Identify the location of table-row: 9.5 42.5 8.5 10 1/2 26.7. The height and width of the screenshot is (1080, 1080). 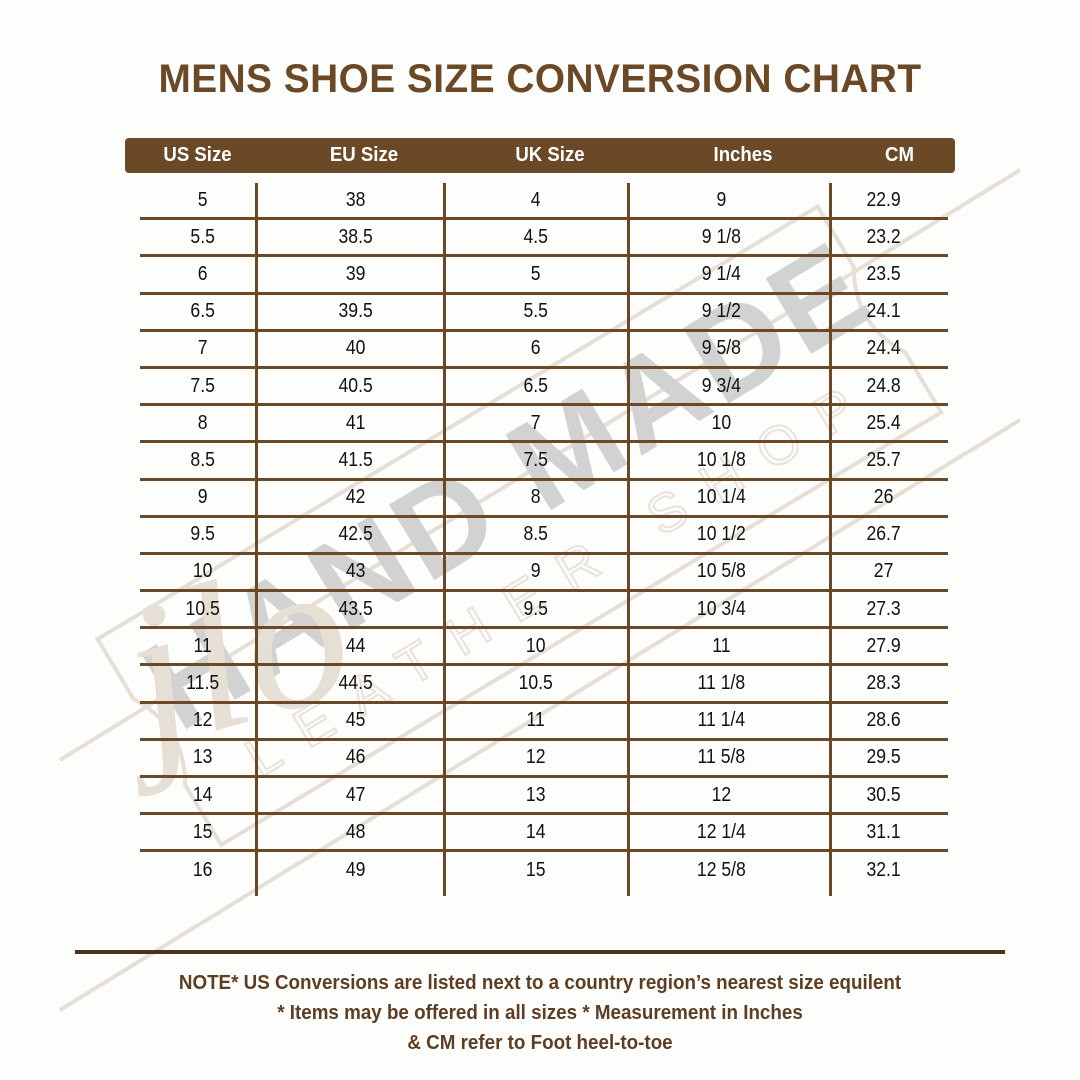
(544, 536).